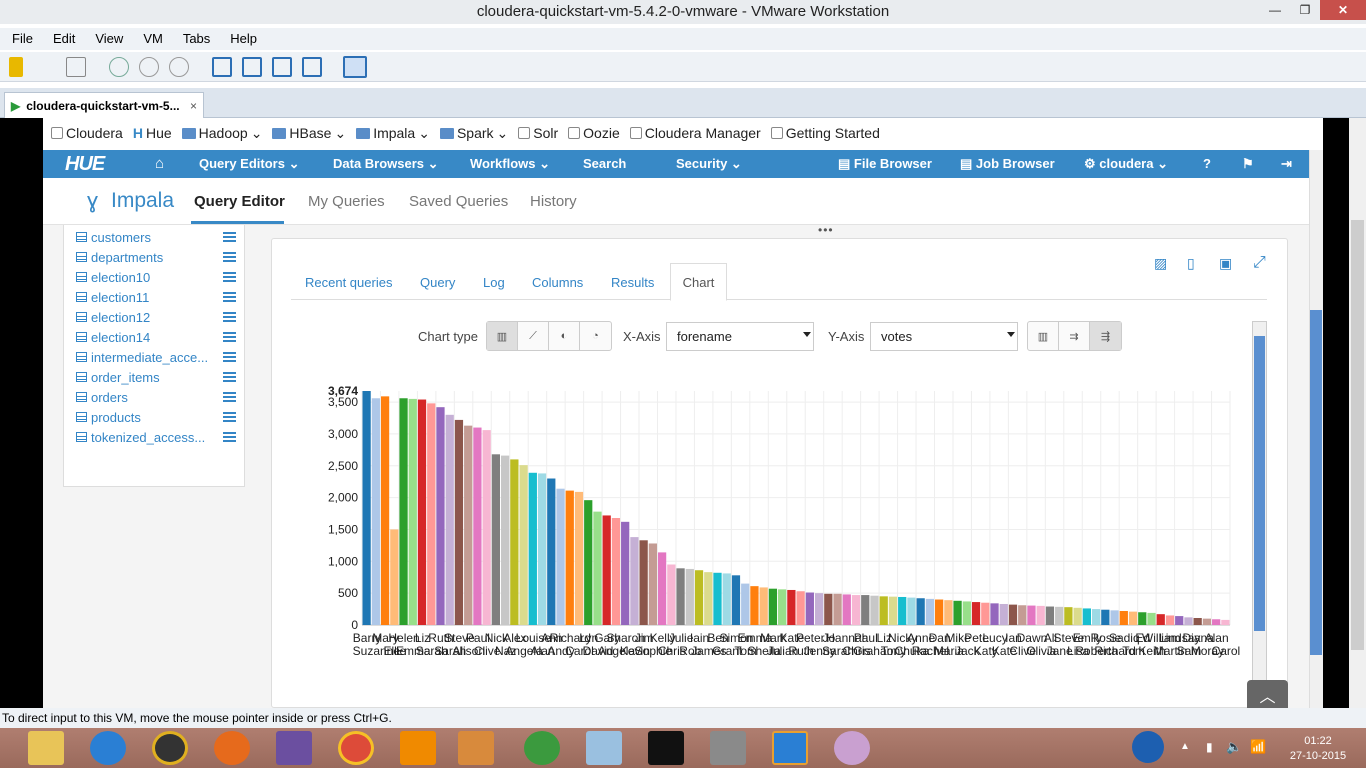 The image size is (1366, 768). Describe the element at coordinates (312, 67) in the screenshot. I see `unity-icon` at that location.